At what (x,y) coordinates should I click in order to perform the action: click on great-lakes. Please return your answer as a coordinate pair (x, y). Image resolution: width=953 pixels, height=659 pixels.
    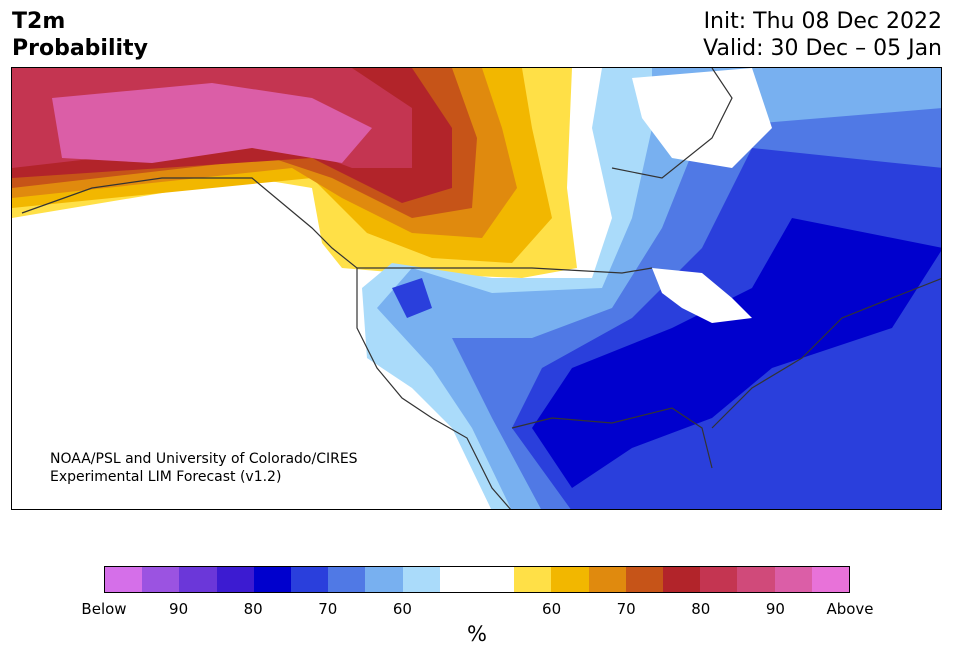
    Looking at the image, I should click on (702, 295).